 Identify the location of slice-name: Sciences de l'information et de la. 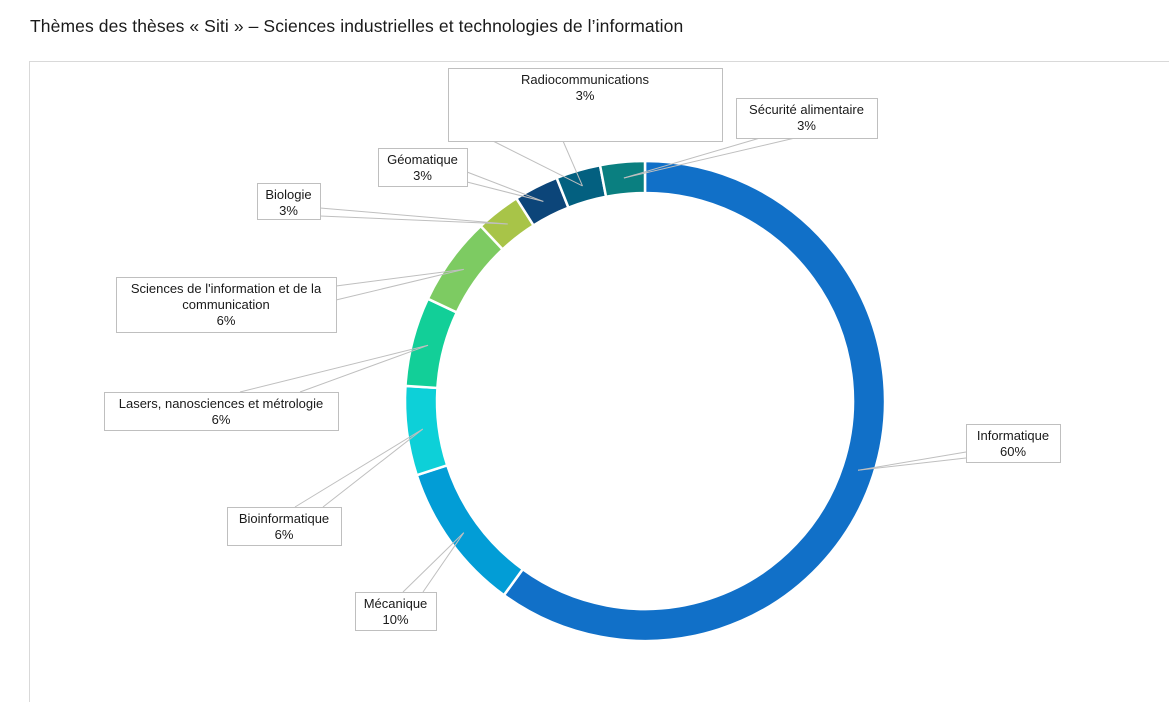
(226, 288).